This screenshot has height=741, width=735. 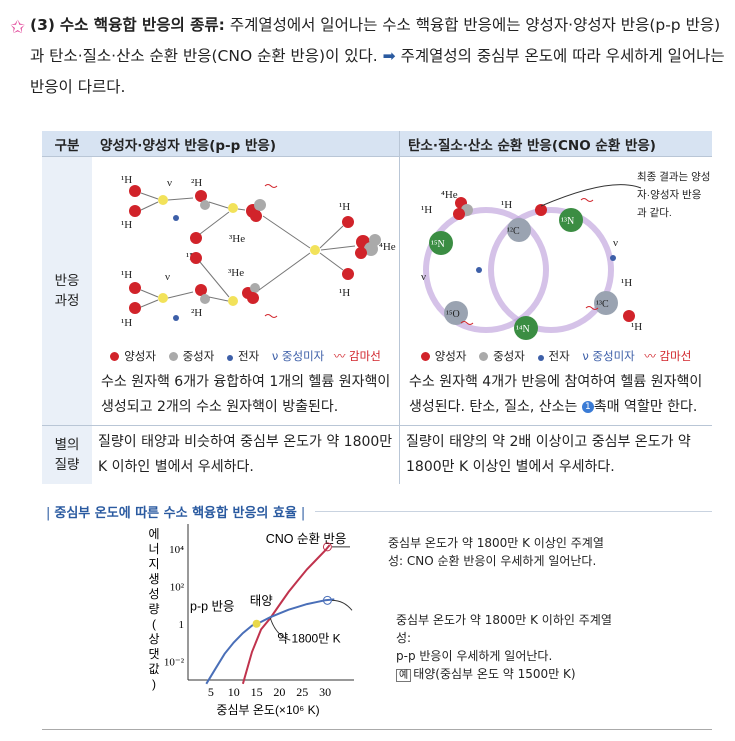 I want to click on section-divider, so click(x=377, y=511).